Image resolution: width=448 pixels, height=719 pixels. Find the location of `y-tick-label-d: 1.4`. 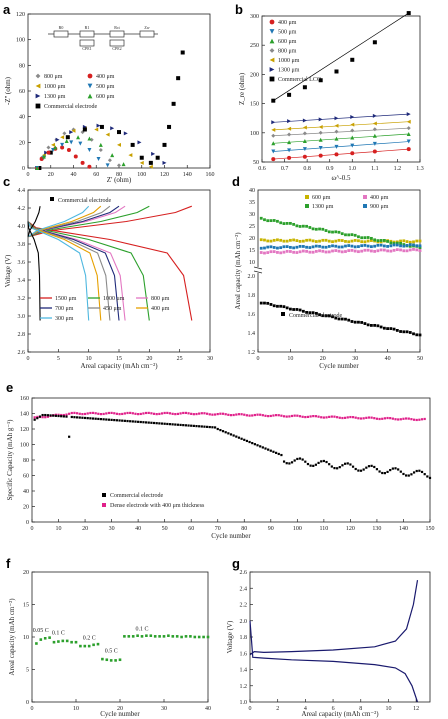

y-tick-label-d: 1.4 is located at coordinates (252, 334).